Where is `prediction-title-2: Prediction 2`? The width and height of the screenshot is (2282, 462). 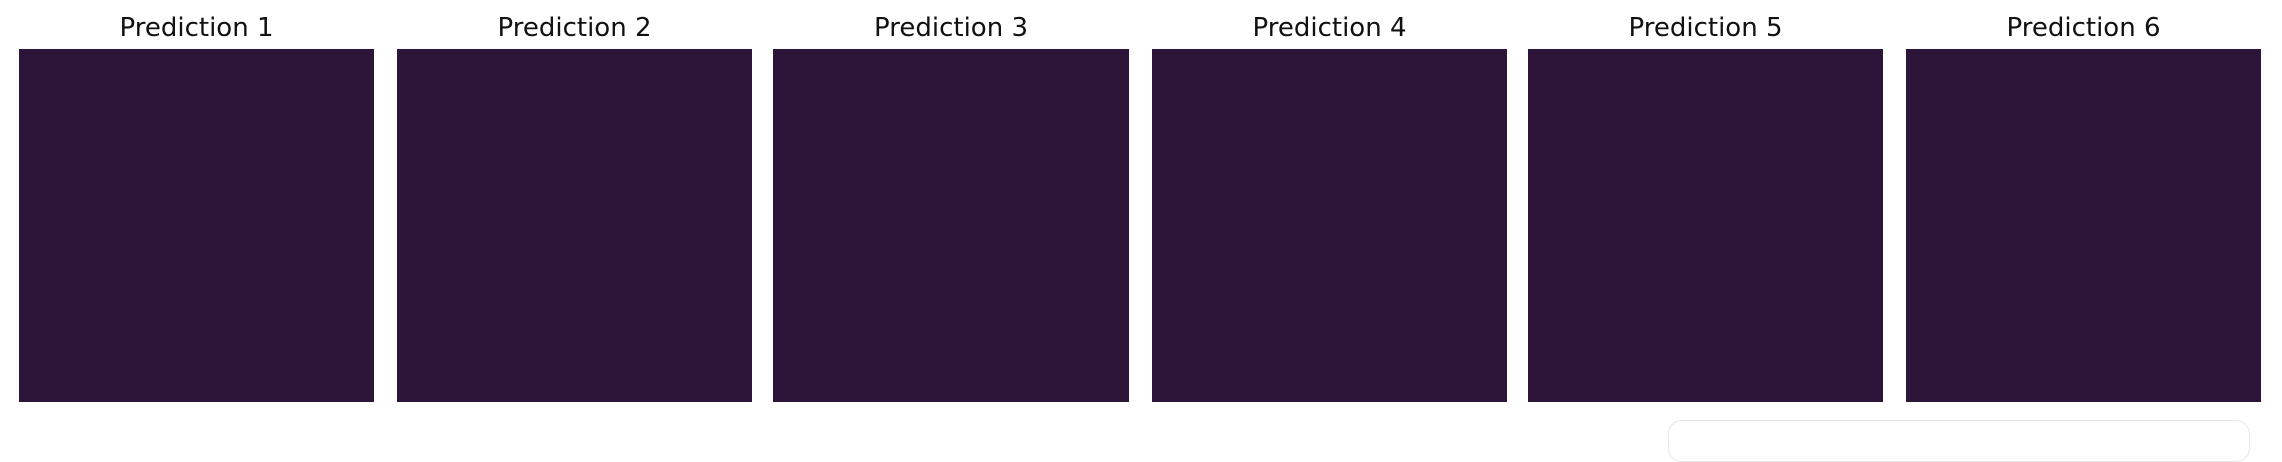
prediction-title-2: Prediction 2 is located at coordinates (574, 28).